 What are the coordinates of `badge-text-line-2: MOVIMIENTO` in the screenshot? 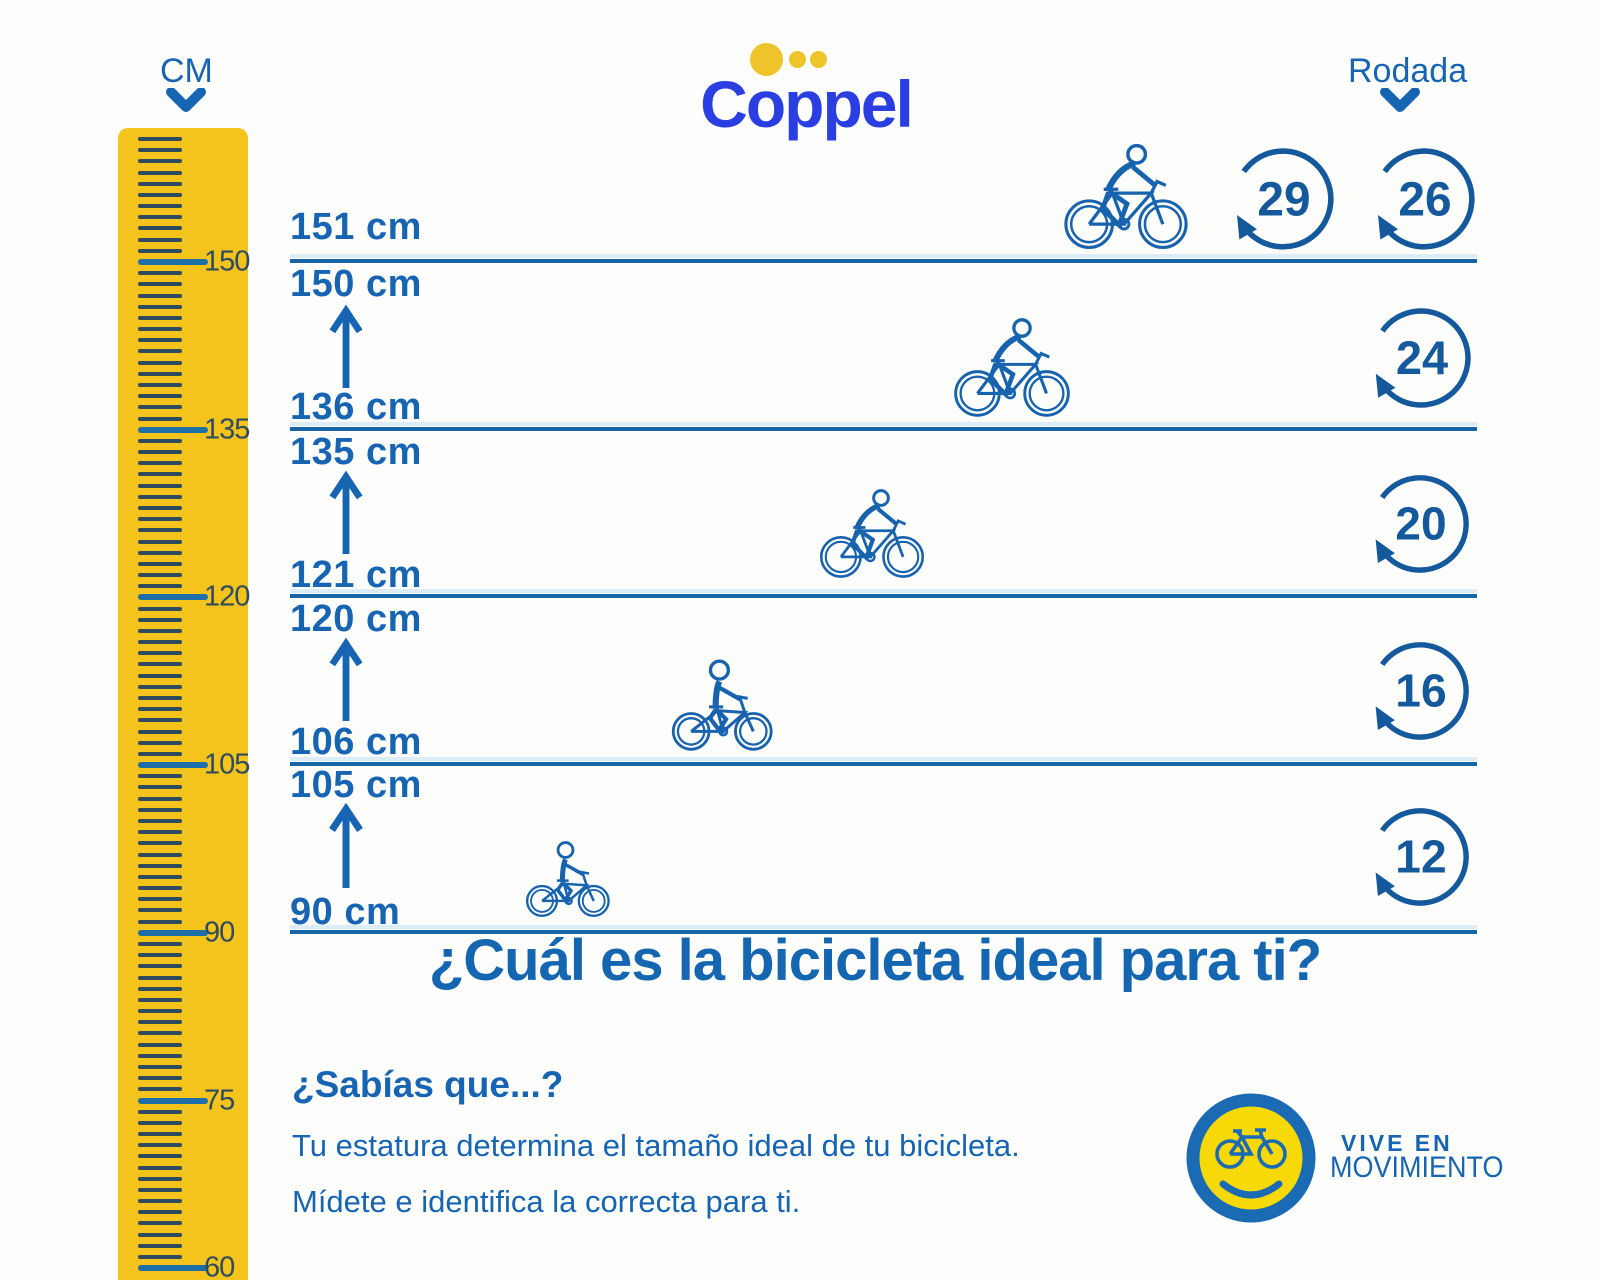 It's located at (1417, 1167).